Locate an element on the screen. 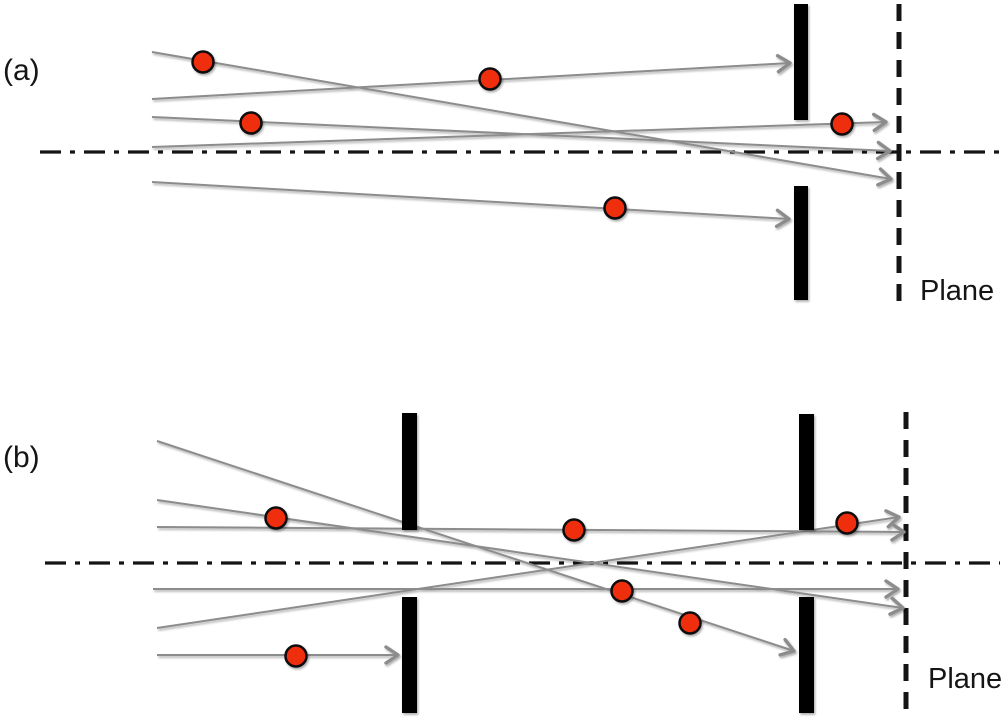 The image size is (1005, 726). plane-label-a: Plane is located at coordinates (957, 291).